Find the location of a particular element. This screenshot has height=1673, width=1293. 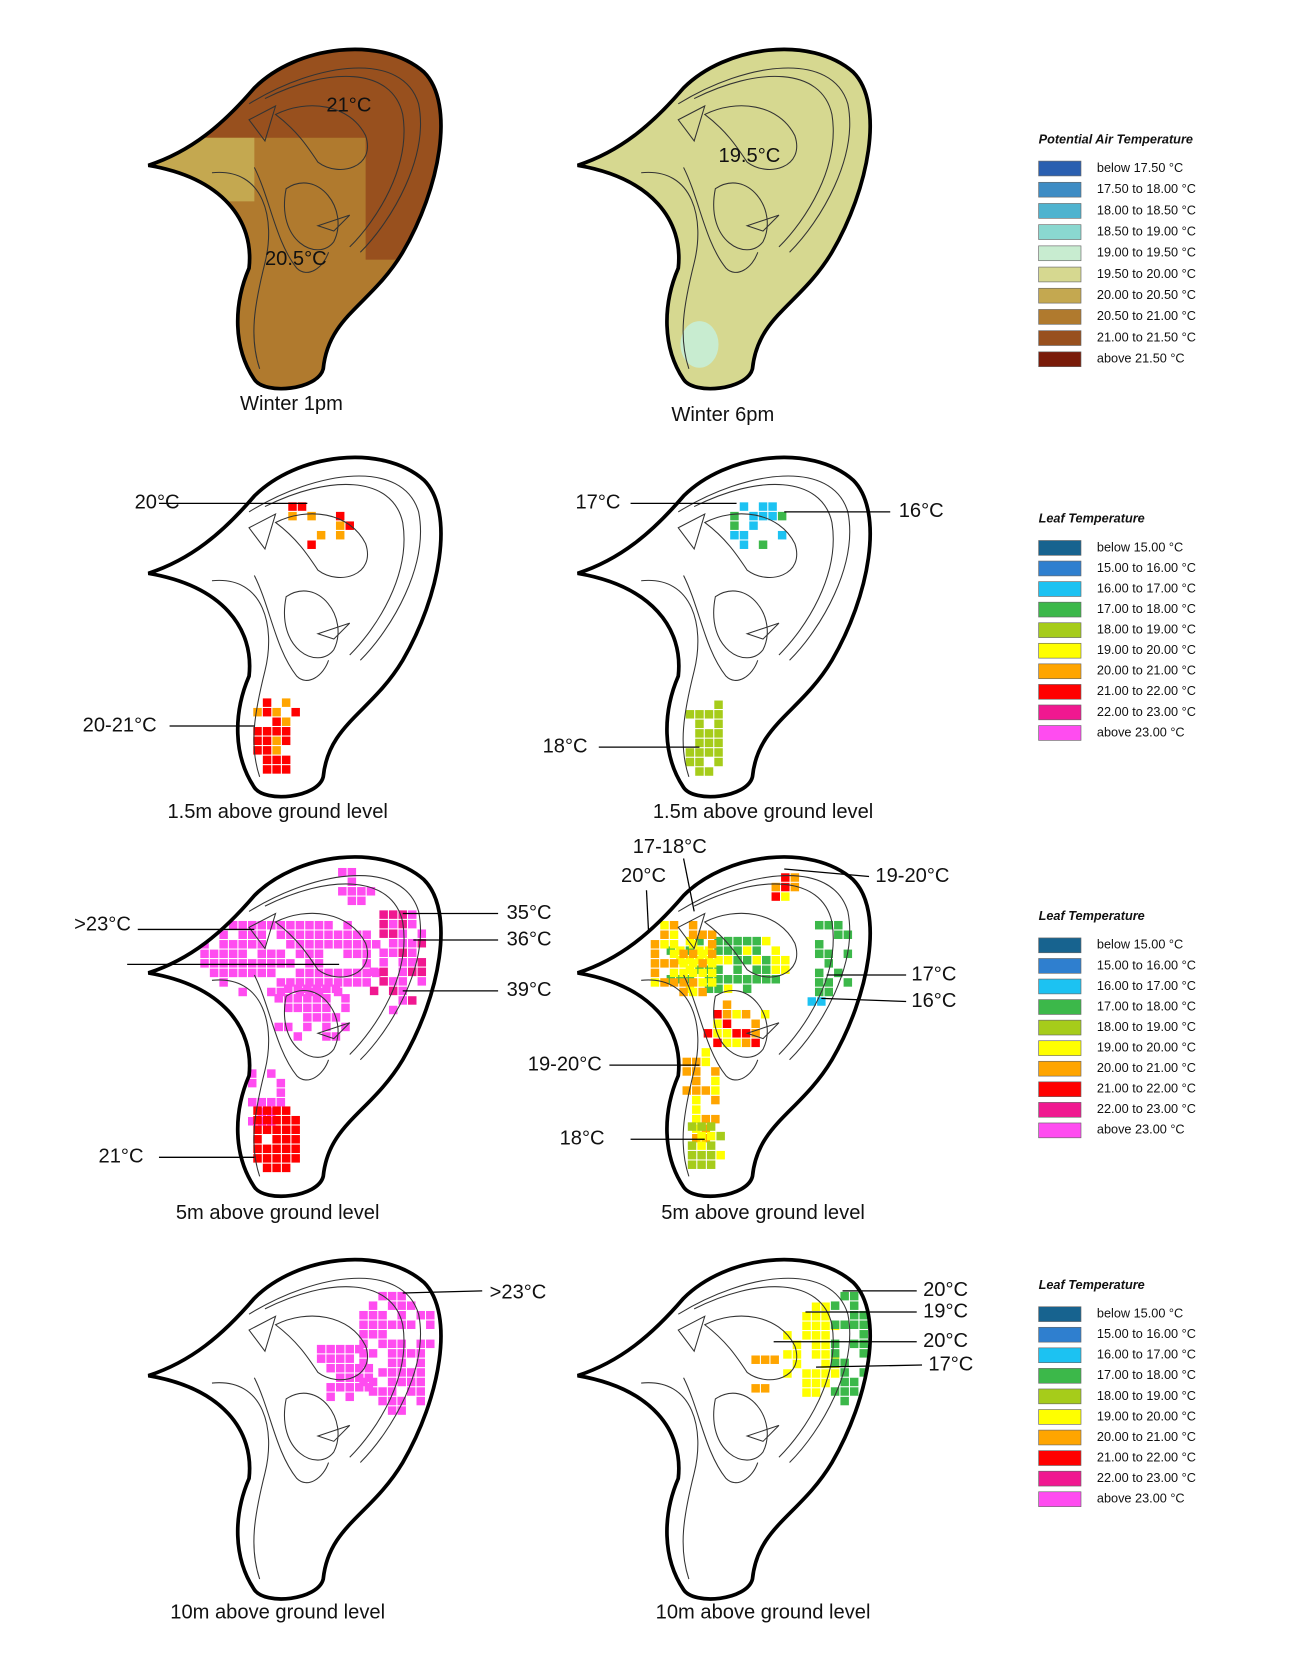

leader-line is located at coordinates (647, 911).